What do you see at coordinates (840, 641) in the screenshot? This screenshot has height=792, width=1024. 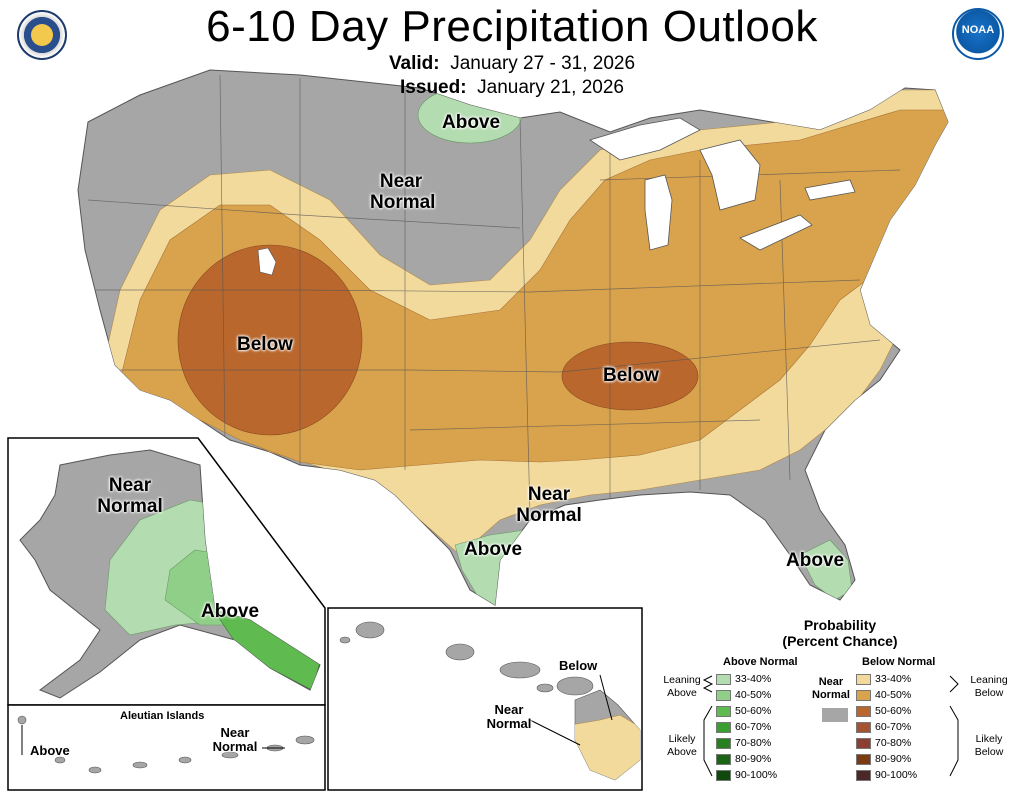 I see `legend-title-line2: (Percent Chance)` at bounding box center [840, 641].